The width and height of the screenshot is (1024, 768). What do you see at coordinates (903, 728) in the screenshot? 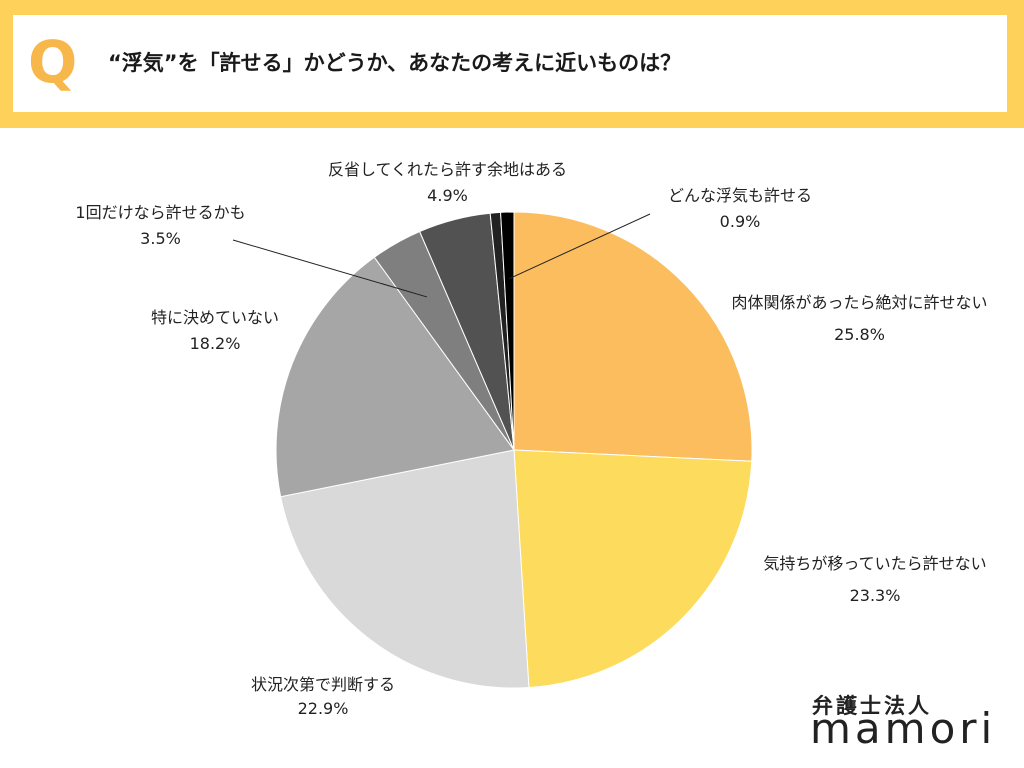
I see `brand-logo: mamori` at bounding box center [903, 728].